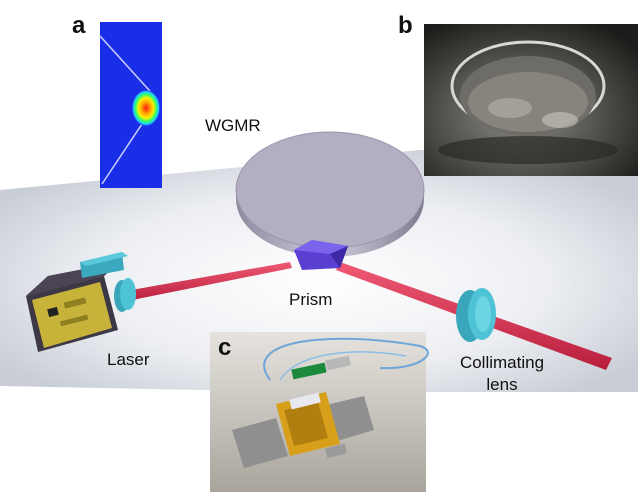 The width and height of the screenshot is (638, 497). I want to click on collimating-label-line1: Collimating, so click(502, 362).